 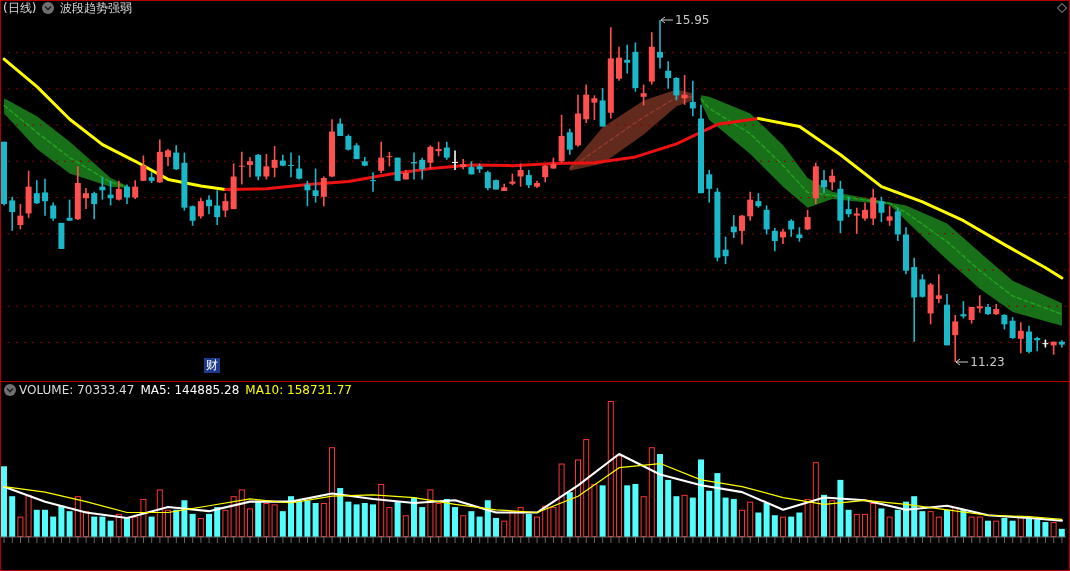 I want to click on chart-subtitle: 波段趋势强弱, so click(x=96, y=8).